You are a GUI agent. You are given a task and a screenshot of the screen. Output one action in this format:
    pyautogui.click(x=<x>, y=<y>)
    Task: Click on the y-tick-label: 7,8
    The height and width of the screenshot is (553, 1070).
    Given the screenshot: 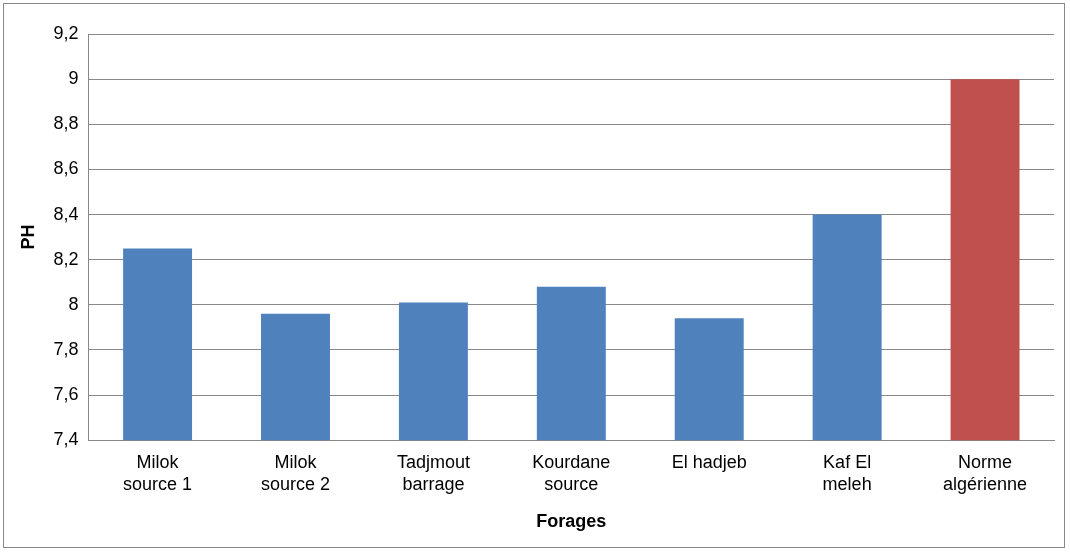 What is the action you would take?
    pyautogui.click(x=66, y=348)
    